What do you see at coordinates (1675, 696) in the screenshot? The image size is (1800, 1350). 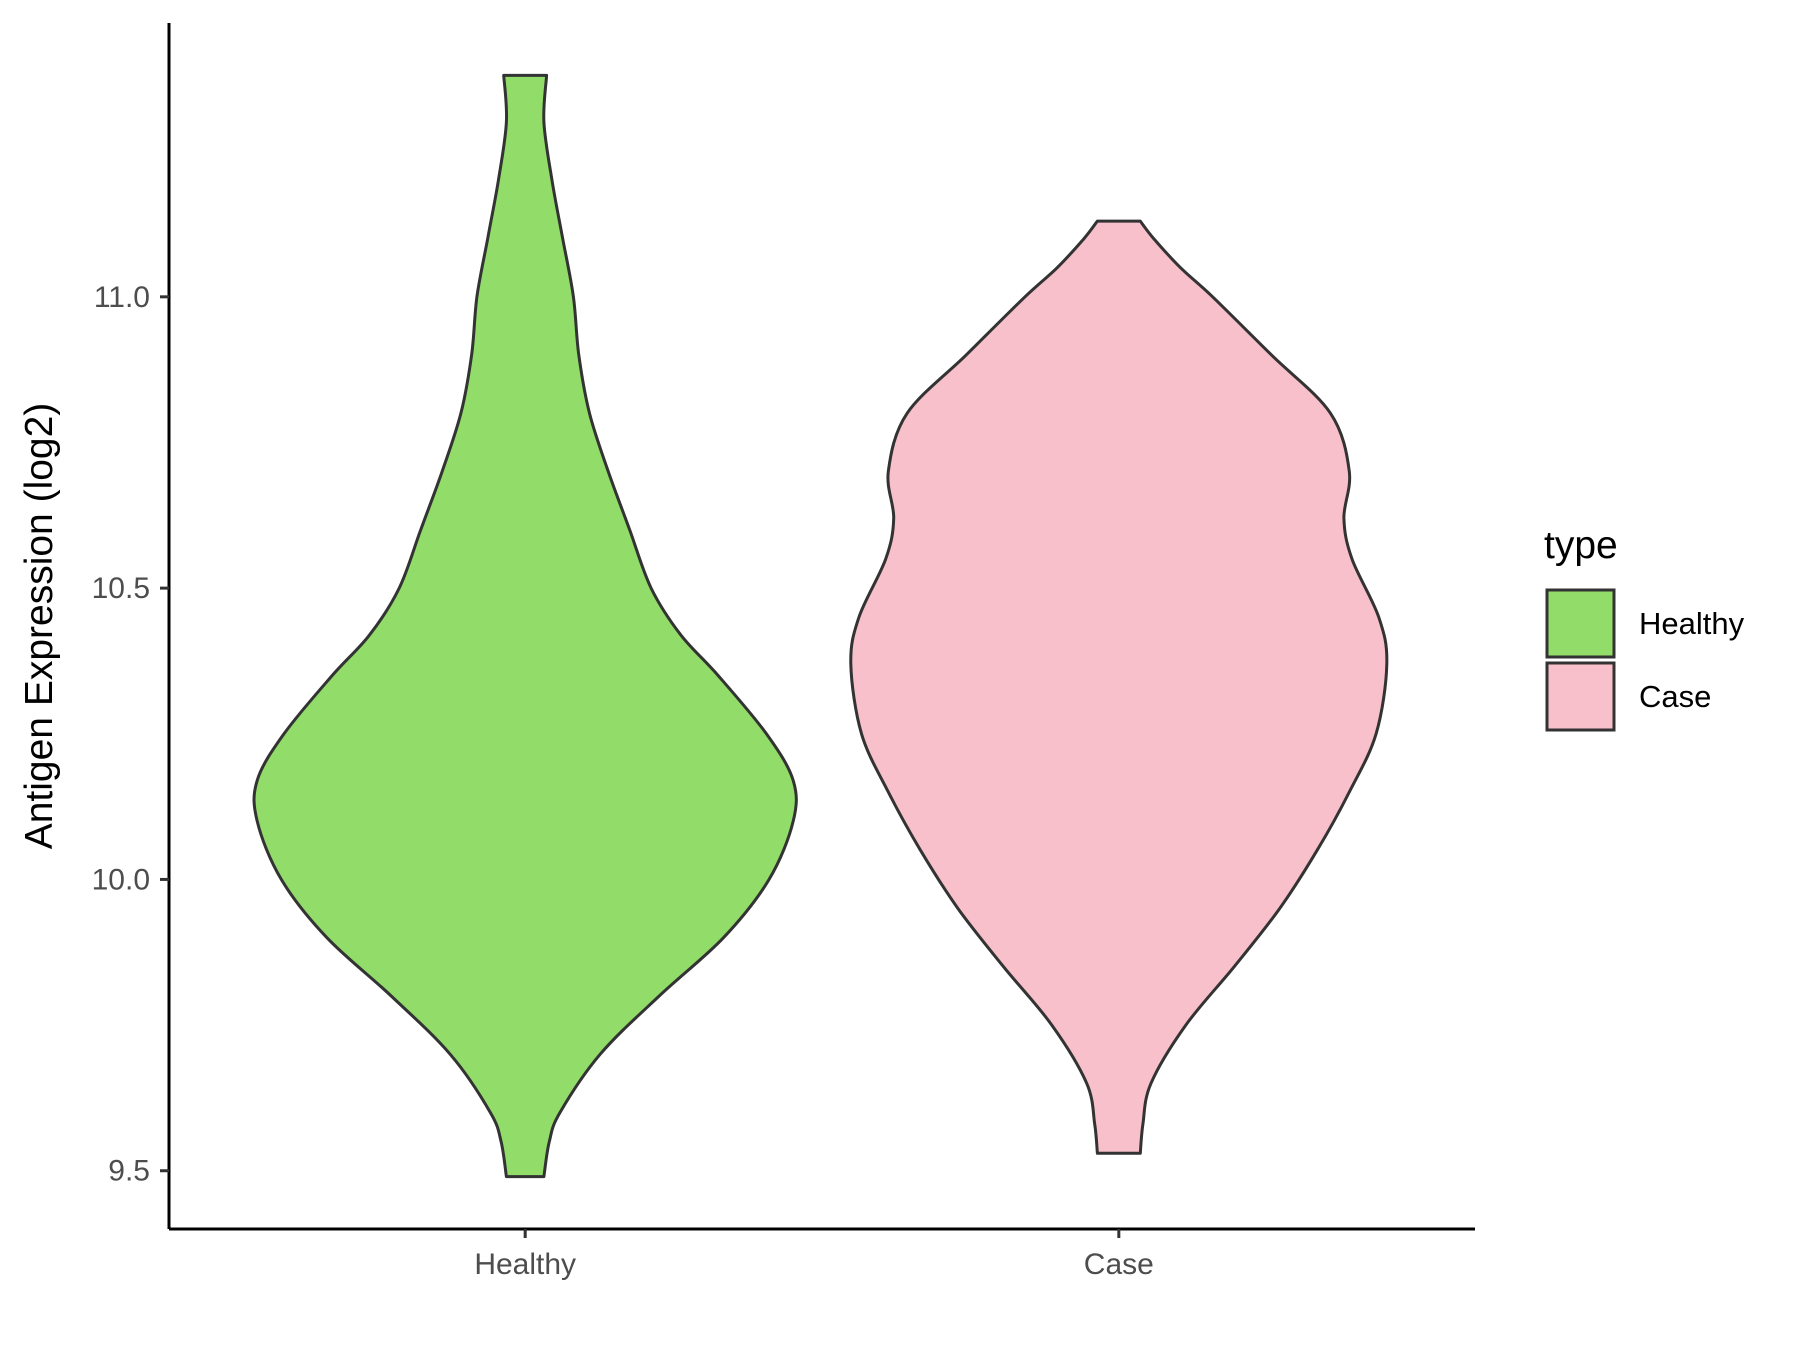 I see `legend-label-case: Case` at bounding box center [1675, 696].